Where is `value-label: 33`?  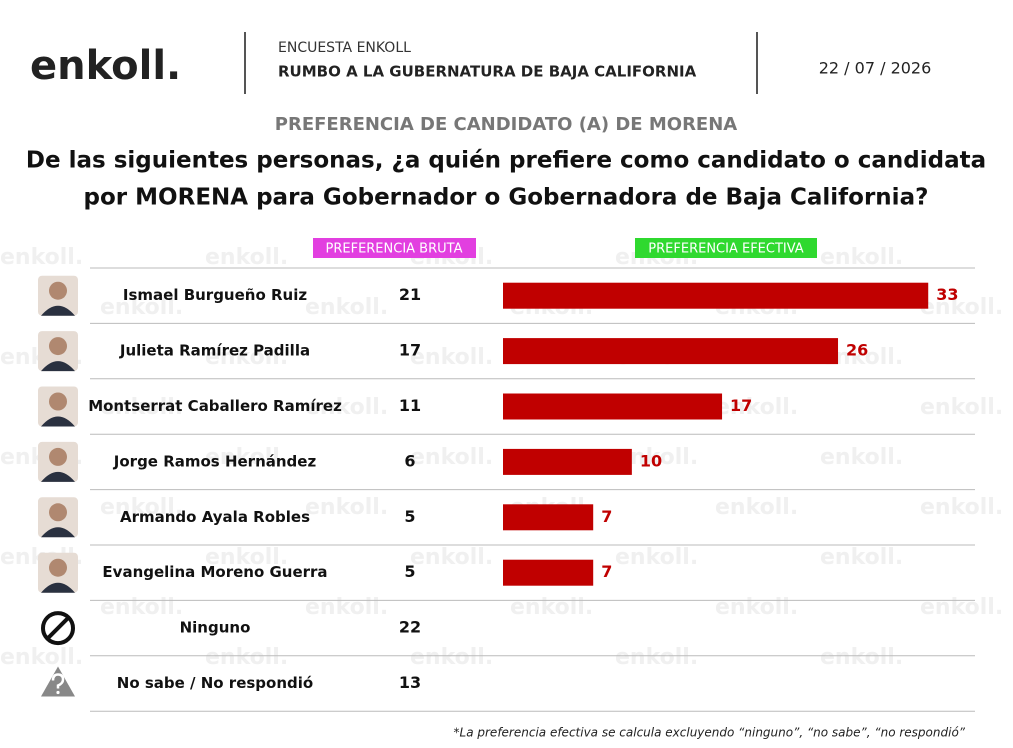
value-label: 33 is located at coordinates (947, 294).